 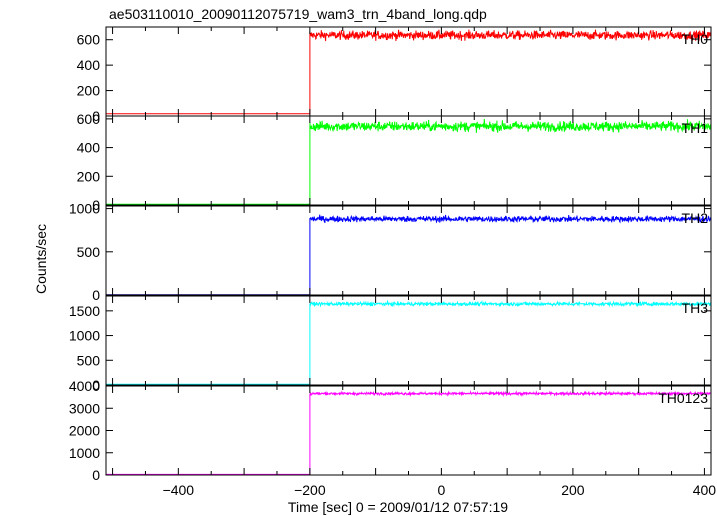 What do you see at coordinates (705, 490) in the screenshot?
I see `x-tick-label: 400` at bounding box center [705, 490].